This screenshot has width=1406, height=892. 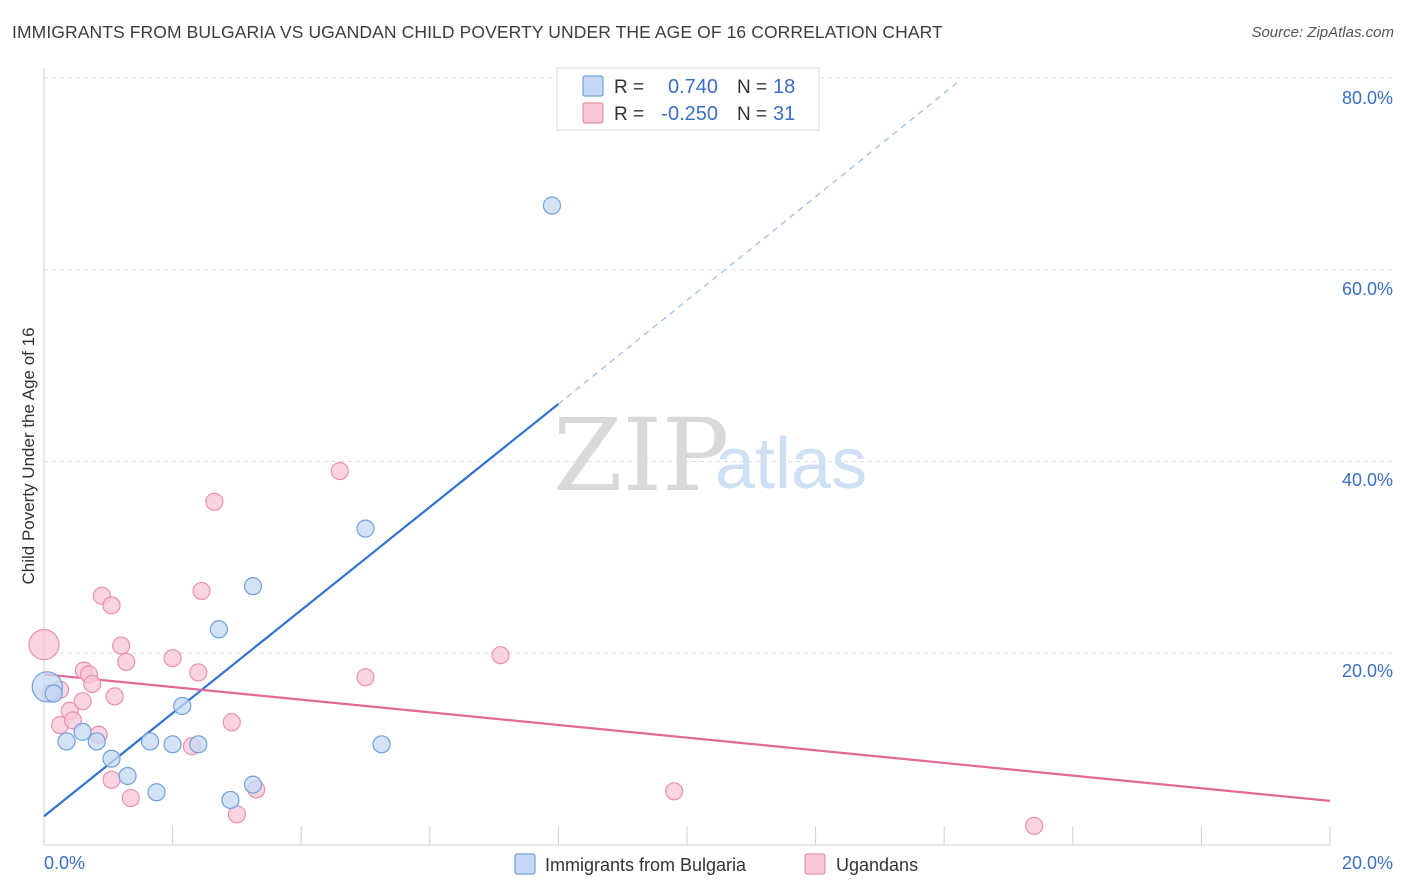 I want to click on legend-n-value-bulgaria: 18, so click(x=784, y=87).